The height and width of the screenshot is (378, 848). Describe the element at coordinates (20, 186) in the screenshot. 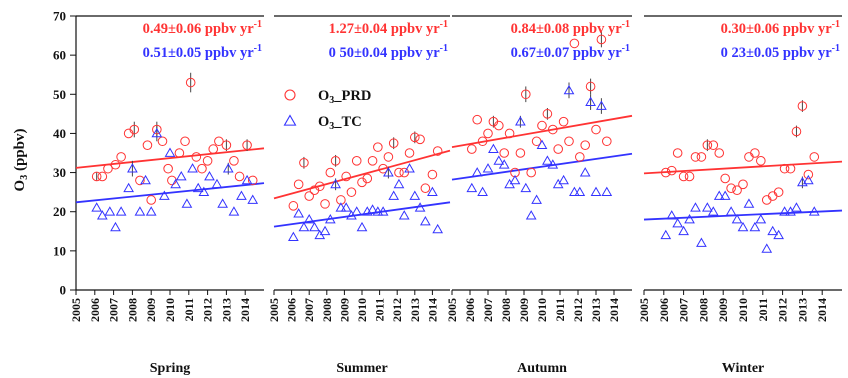

I see `y-label-main: O` at that location.